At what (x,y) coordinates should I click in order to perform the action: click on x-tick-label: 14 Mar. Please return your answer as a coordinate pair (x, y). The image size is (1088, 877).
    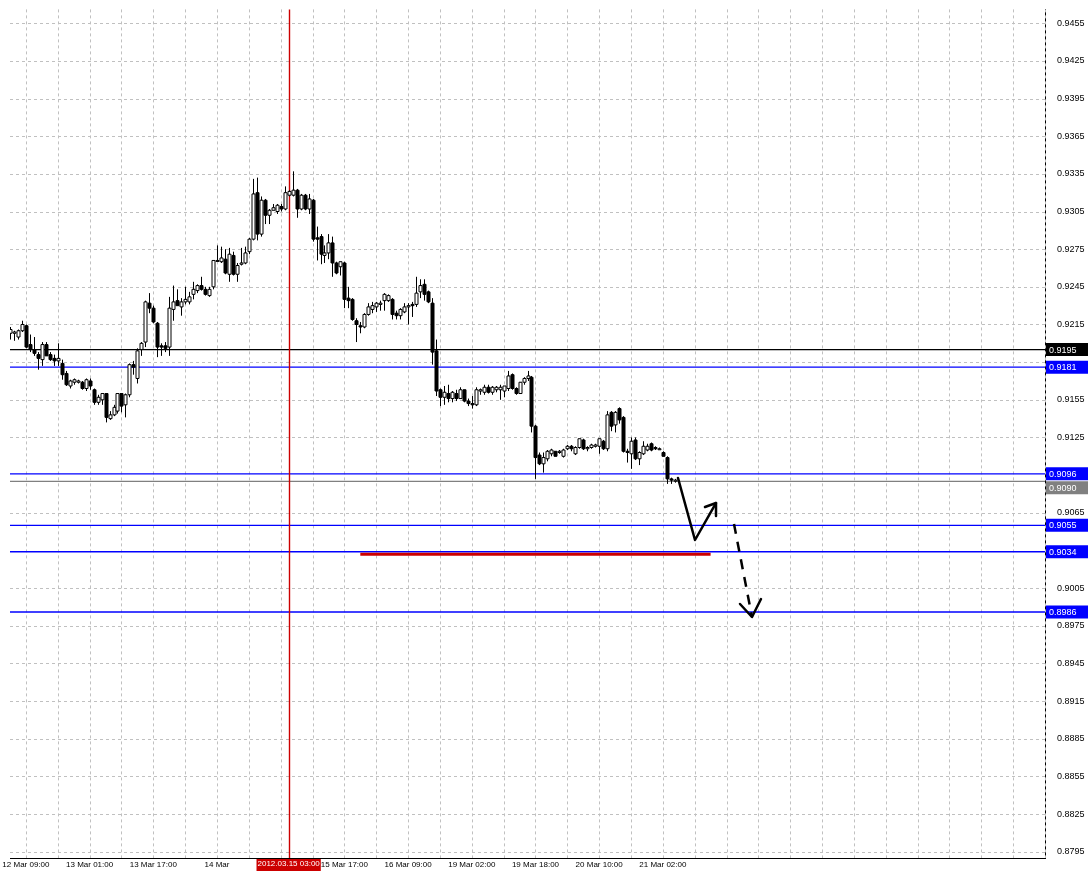
    Looking at the image, I should click on (217, 864).